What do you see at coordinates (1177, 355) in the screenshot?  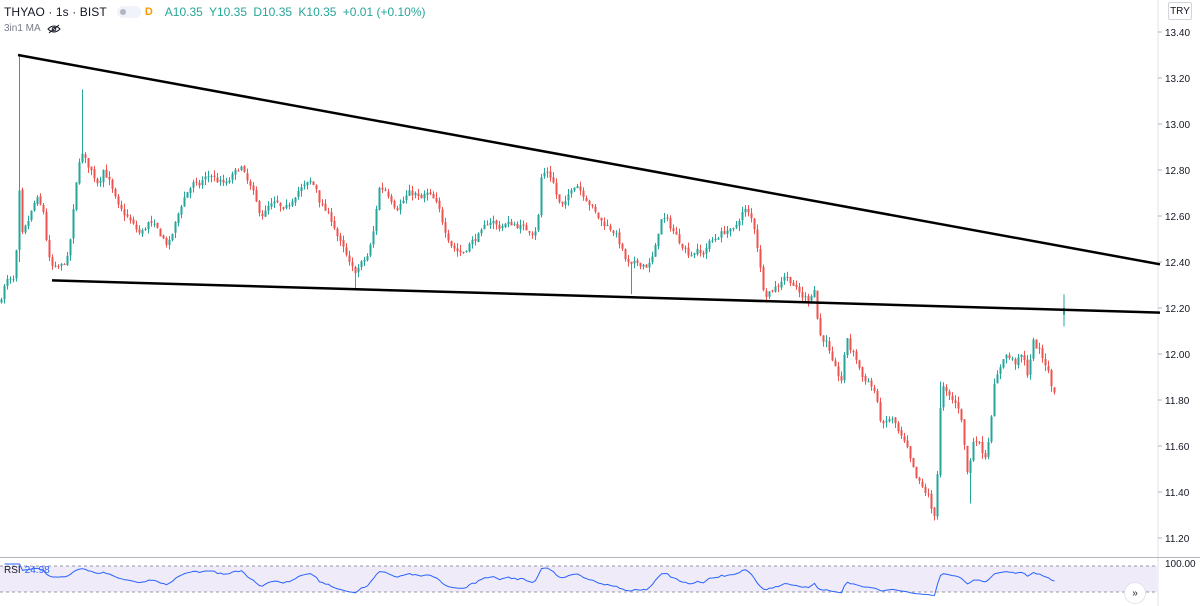 I see `price-axis-label: 12.00` at bounding box center [1177, 355].